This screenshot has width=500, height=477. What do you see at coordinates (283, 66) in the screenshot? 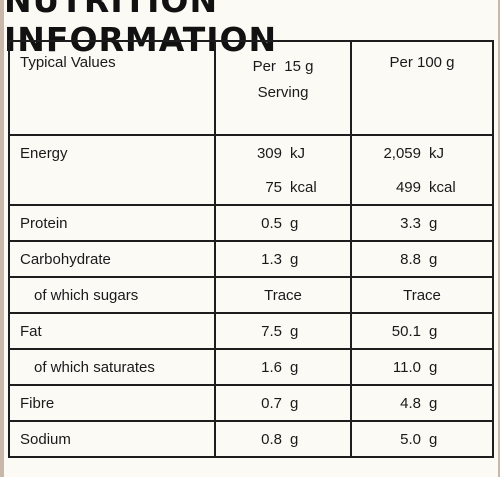
I see `header-per-serving-line1: Per 15 g` at bounding box center [283, 66].